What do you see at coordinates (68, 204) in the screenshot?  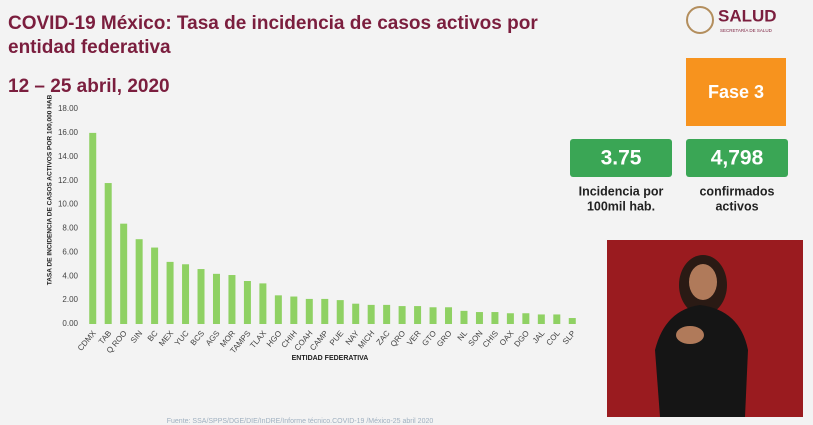 I see `y-tick-label: 10.00` at bounding box center [68, 204].